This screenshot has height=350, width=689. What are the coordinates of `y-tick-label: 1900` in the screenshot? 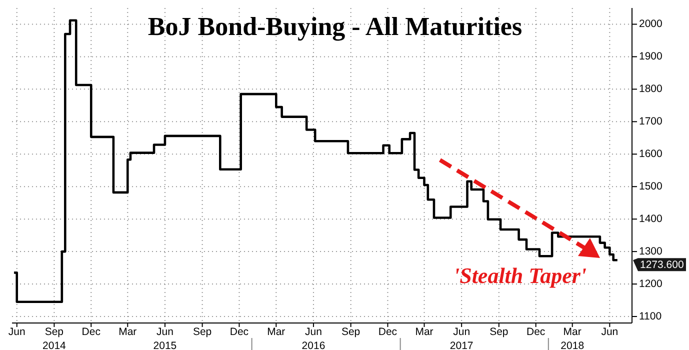 It's located at (651, 56).